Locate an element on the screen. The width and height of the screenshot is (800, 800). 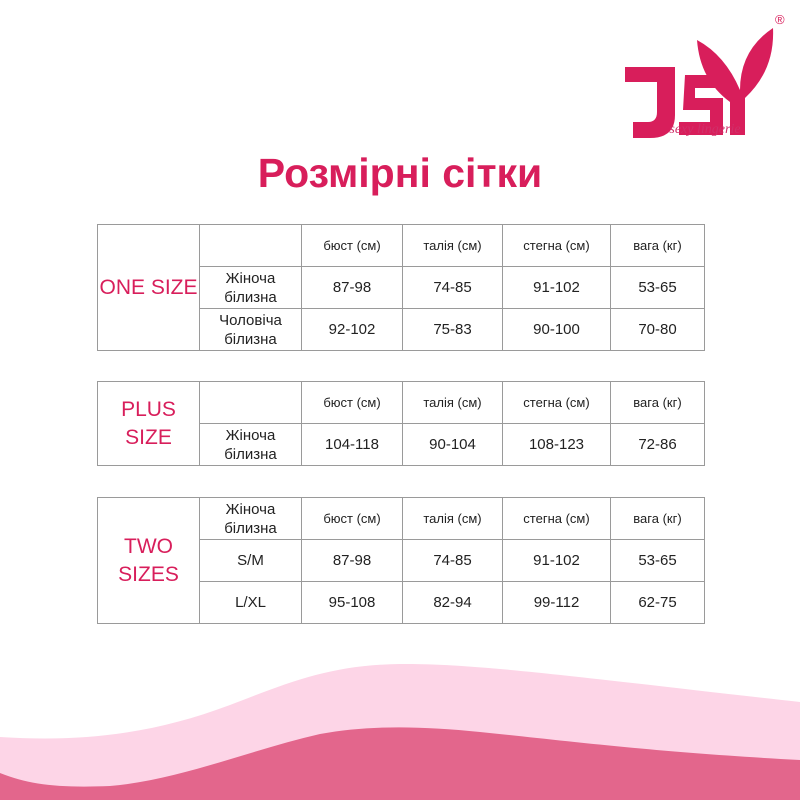
size-group-label: PLUS SIZE is located at coordinates (148, 423).